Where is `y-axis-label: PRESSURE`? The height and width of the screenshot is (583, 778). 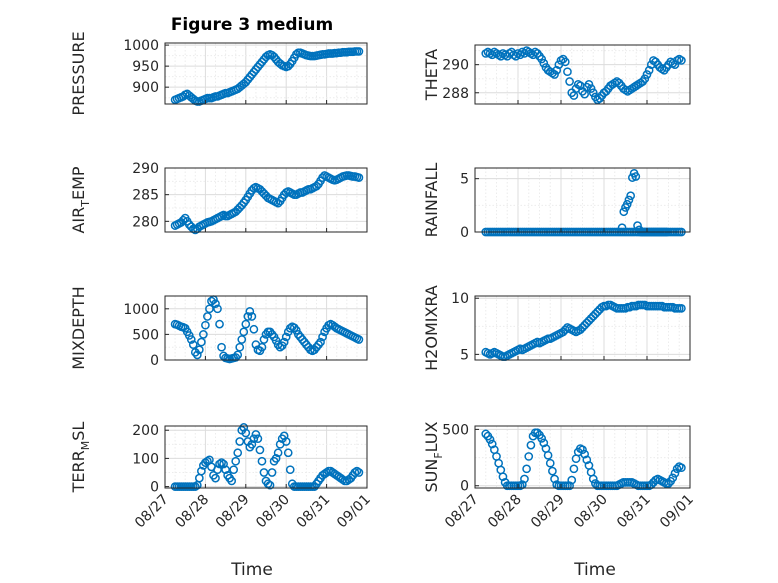 y-axis-label: PRESSURE is located at coordinates (78, 73).